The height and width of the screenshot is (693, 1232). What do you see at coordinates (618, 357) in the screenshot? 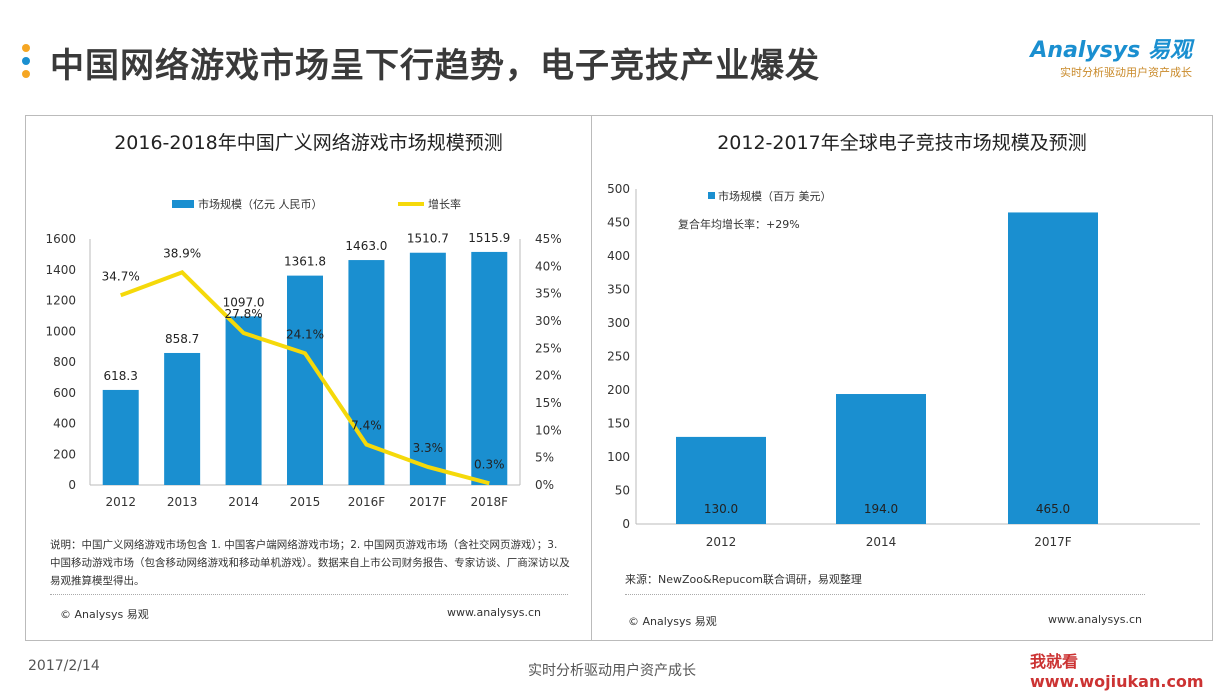
I see `y-tick-label: 250` at bounding box center [618, 357].